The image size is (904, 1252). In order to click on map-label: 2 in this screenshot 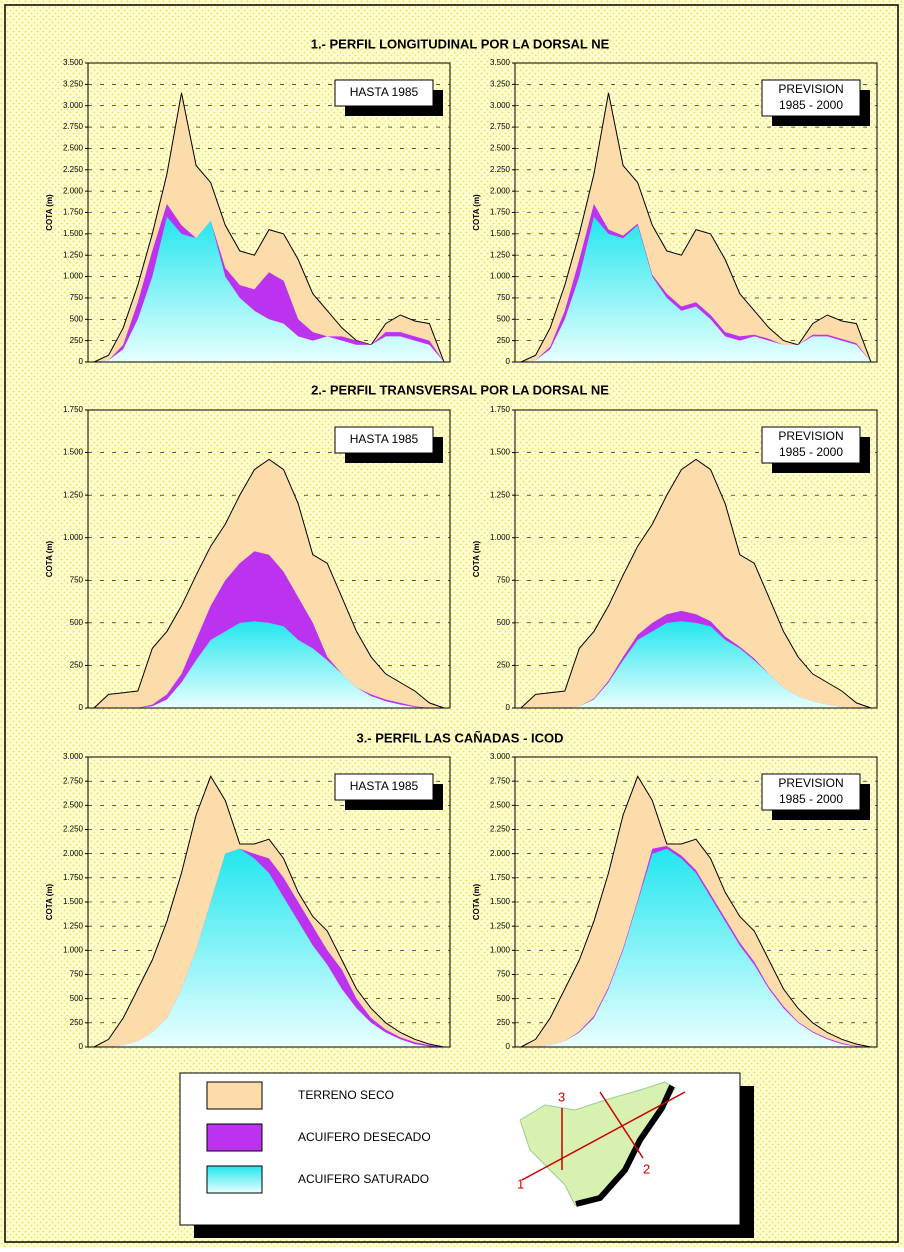, I will do `click(646, 1168)`.